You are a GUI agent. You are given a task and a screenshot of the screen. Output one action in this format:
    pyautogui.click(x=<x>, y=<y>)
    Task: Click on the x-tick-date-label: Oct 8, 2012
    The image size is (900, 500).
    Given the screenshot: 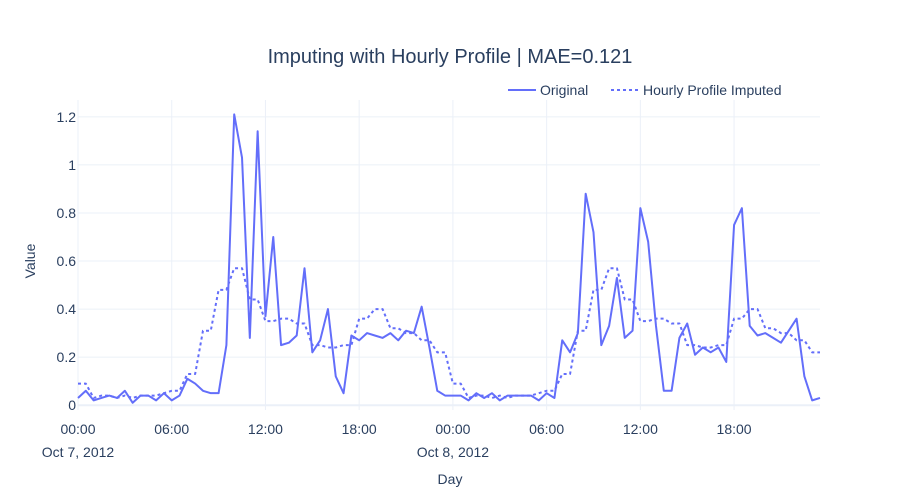 What is the action you would take?
    pyautogui.click(x=453, y=452)
    